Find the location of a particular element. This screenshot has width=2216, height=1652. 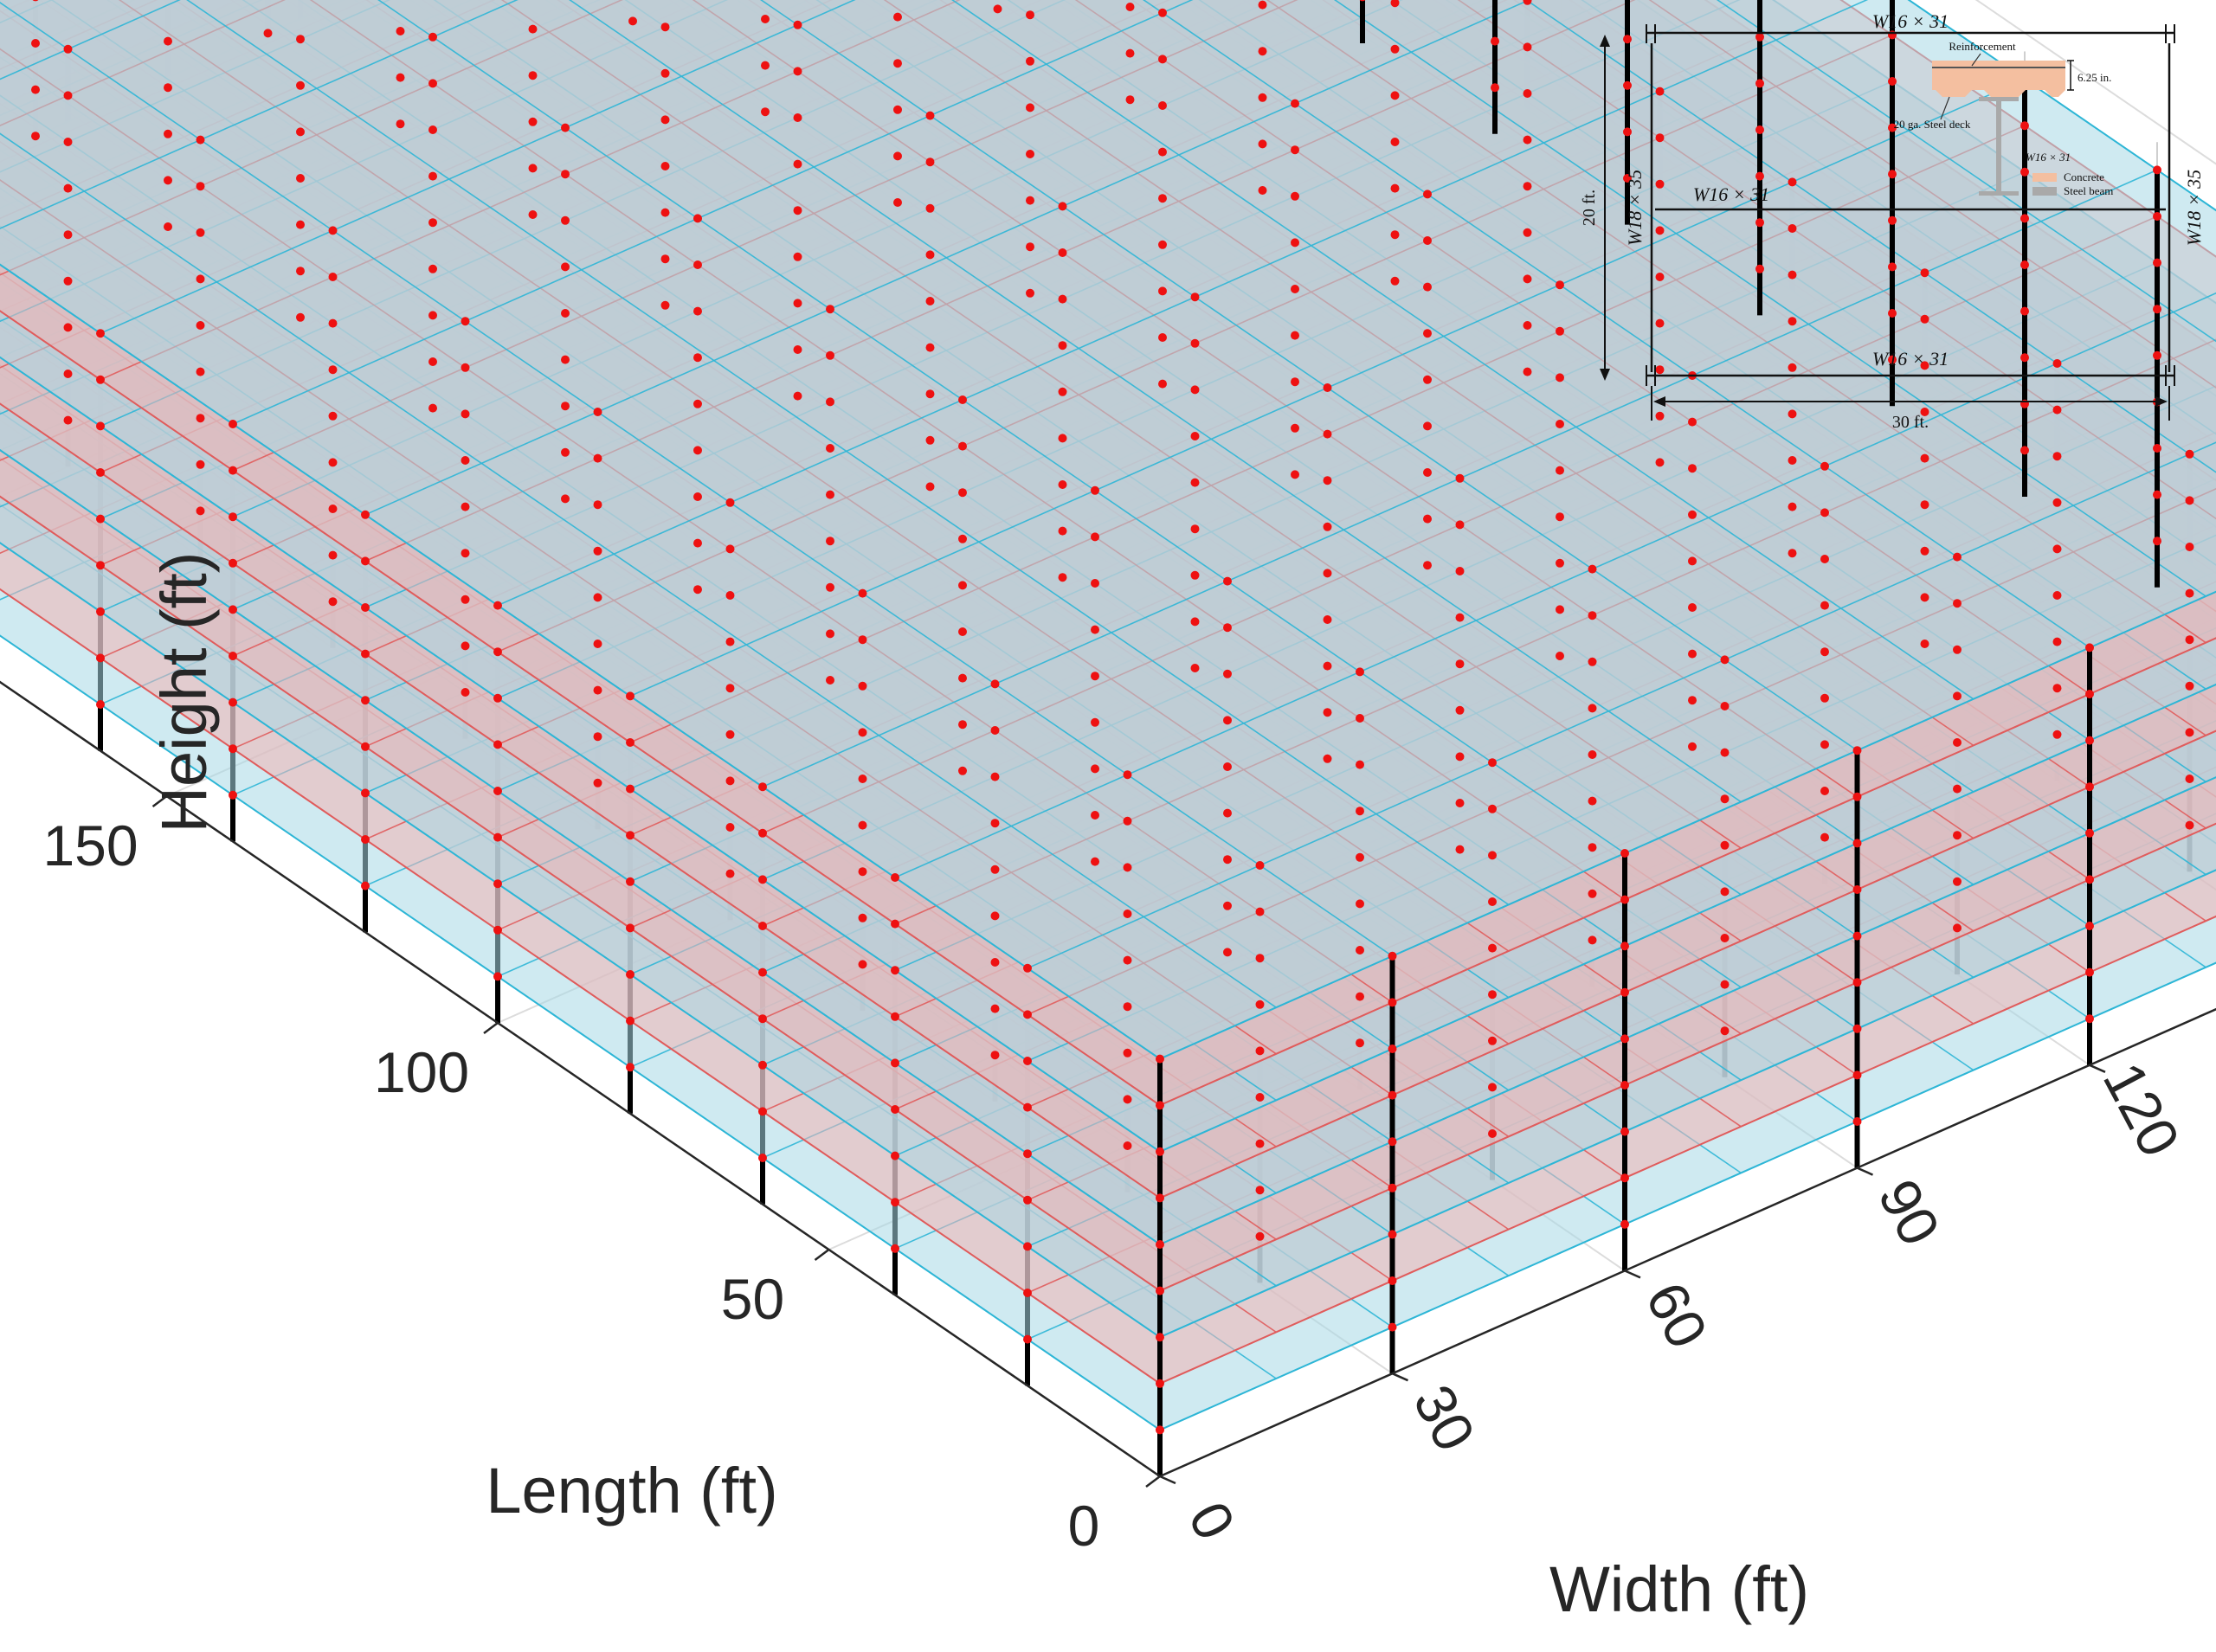

legend-concrete-label: Concrete is located at coordinates (2084, 176).